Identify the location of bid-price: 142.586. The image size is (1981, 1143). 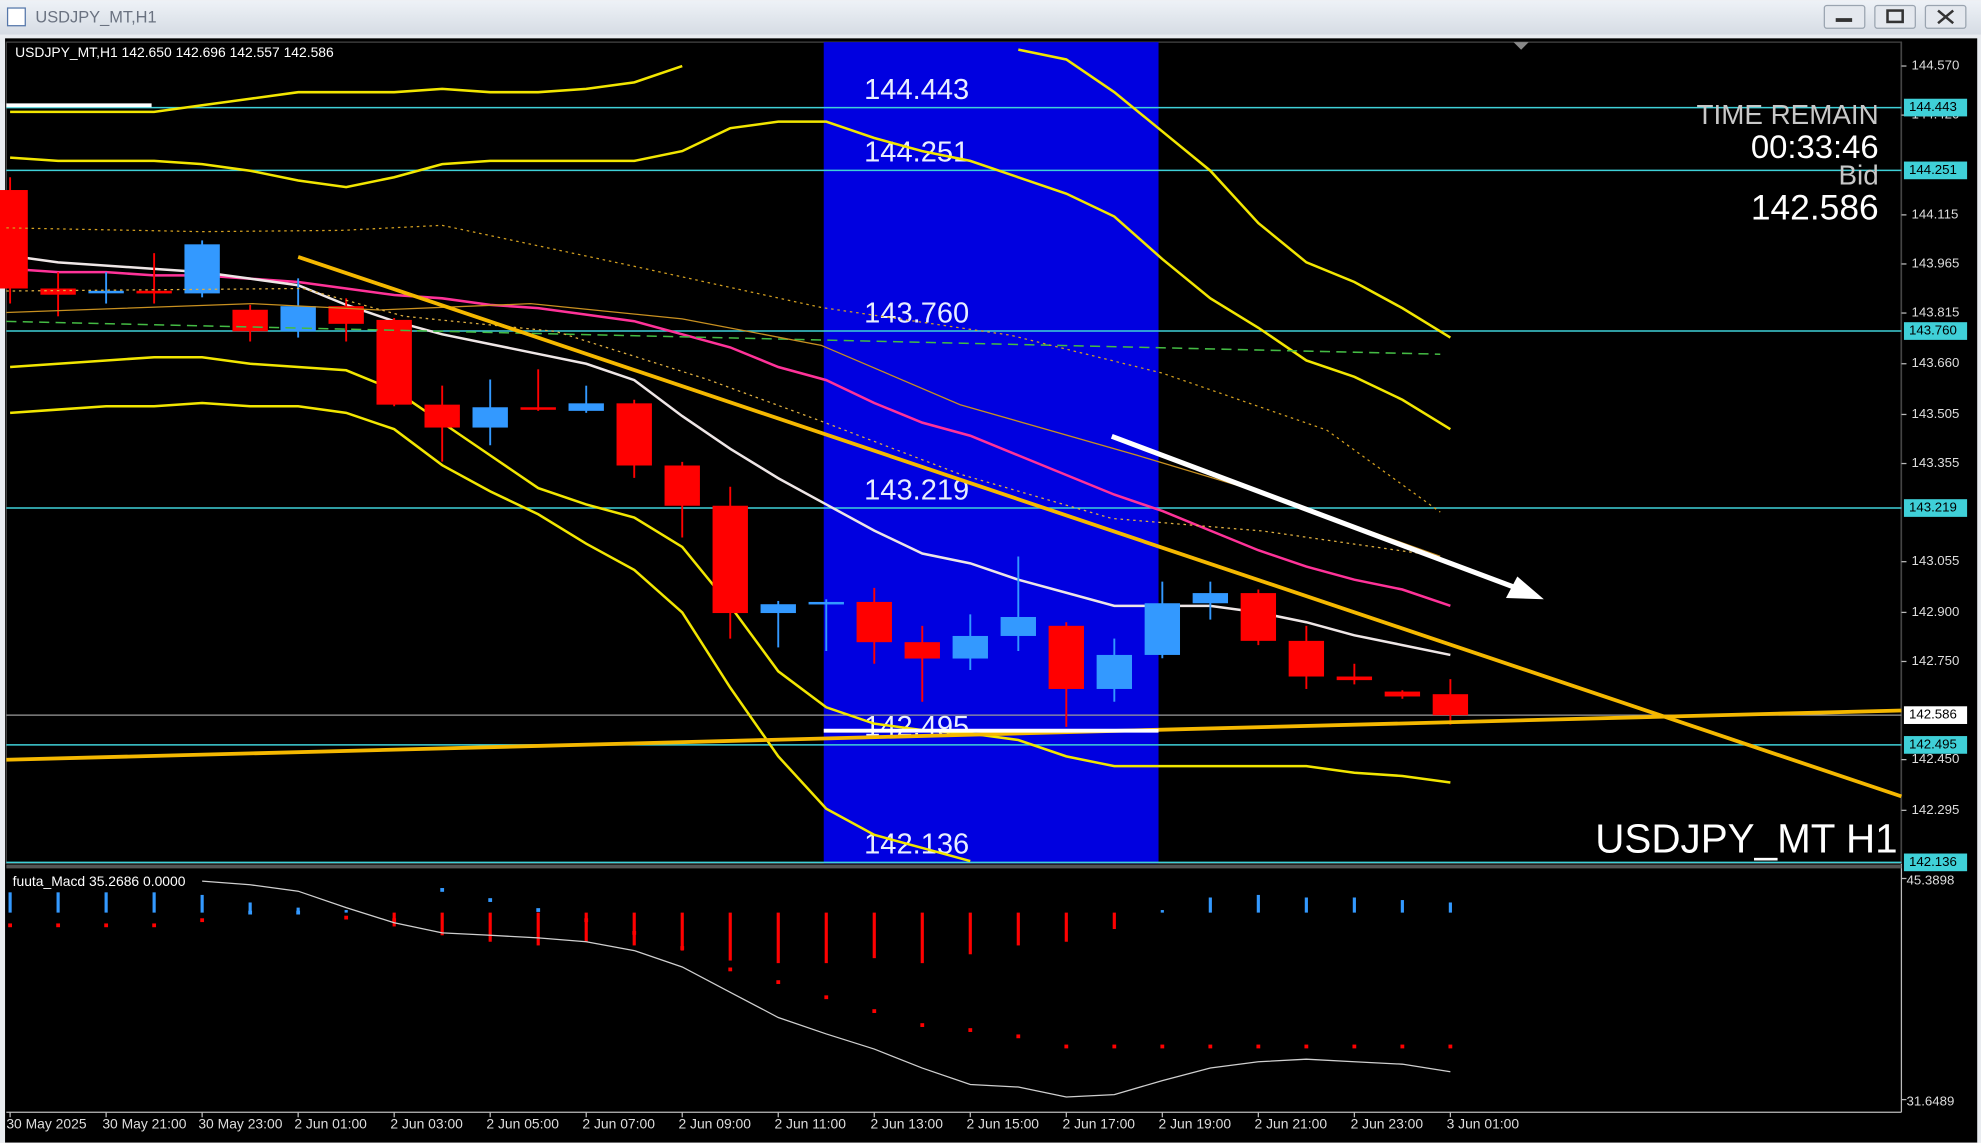
(1815, 208).